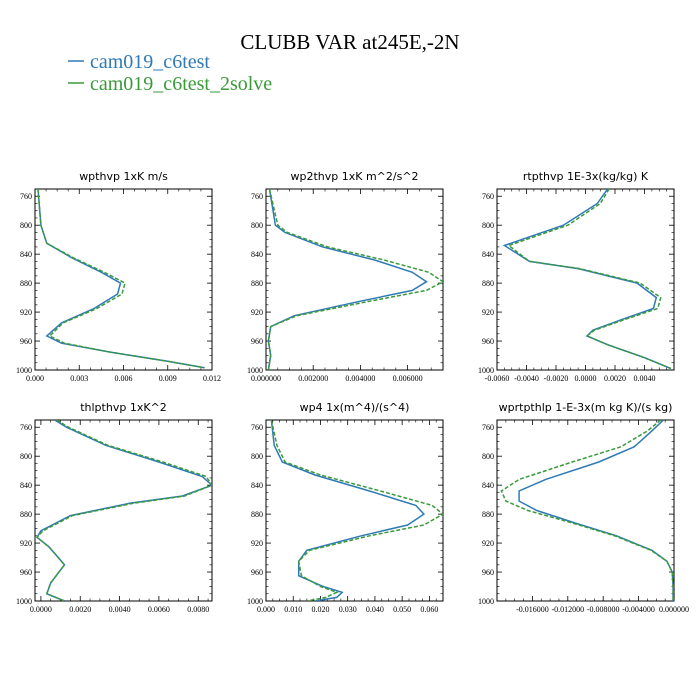 The image size is (700, 700). What do you see at coordinates (198, 609) in the screenshot?
I see `x-tick-label: 0.0080` at bounding box center [198, 609].